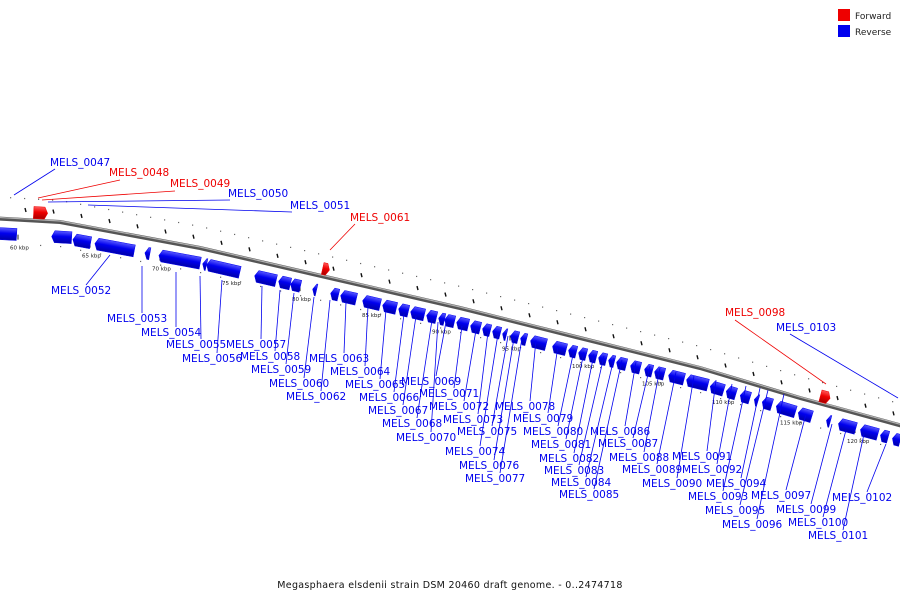 The height and width of the screenshot is (600, 900). I want to click on gene-label: MELS_0083, so click(574, 471).